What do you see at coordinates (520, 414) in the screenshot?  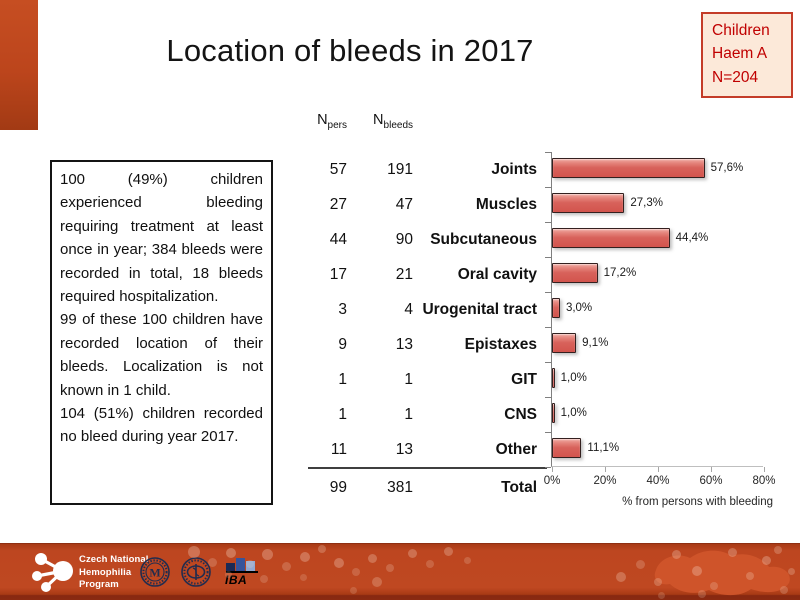 I see `category-label: CNS` at bounding box center [520, 414].